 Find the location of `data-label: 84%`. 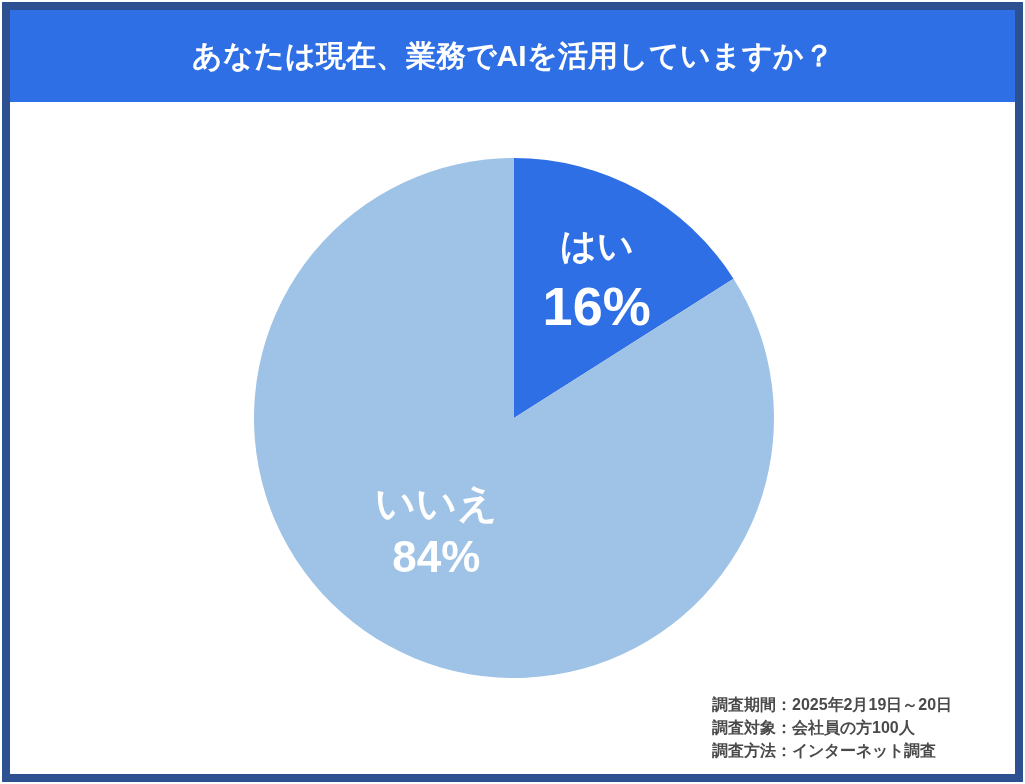

data-label: 84% is located at coordinates (436, 557).